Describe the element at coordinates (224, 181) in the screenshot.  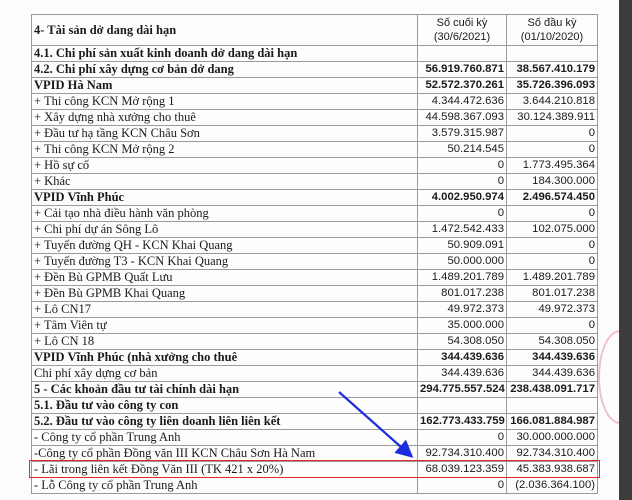
I see `row-label: + Khác` at that location.